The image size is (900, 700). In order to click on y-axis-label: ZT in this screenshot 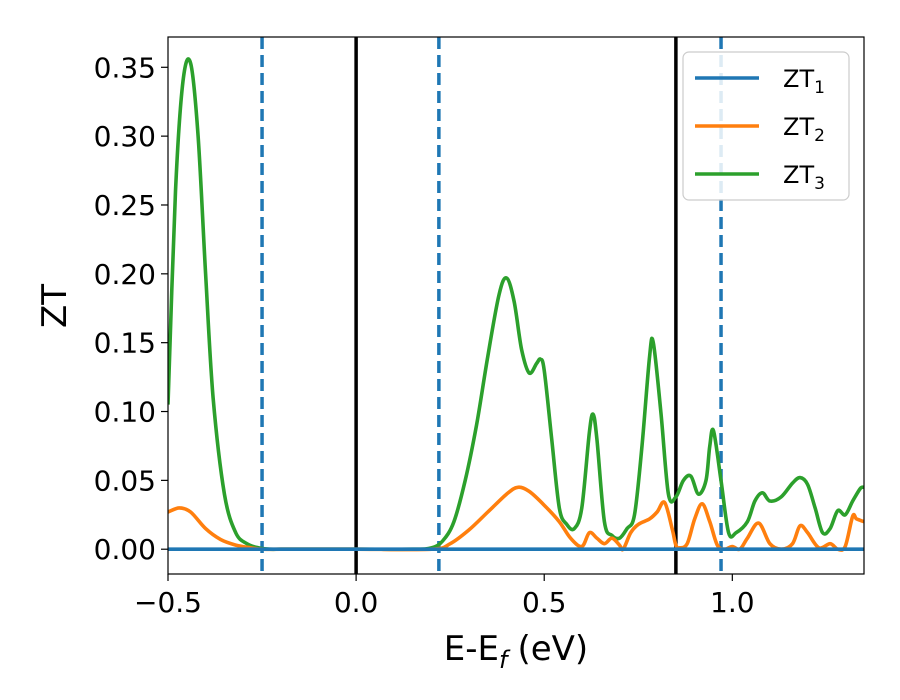, I will do `click(55, 306)`.